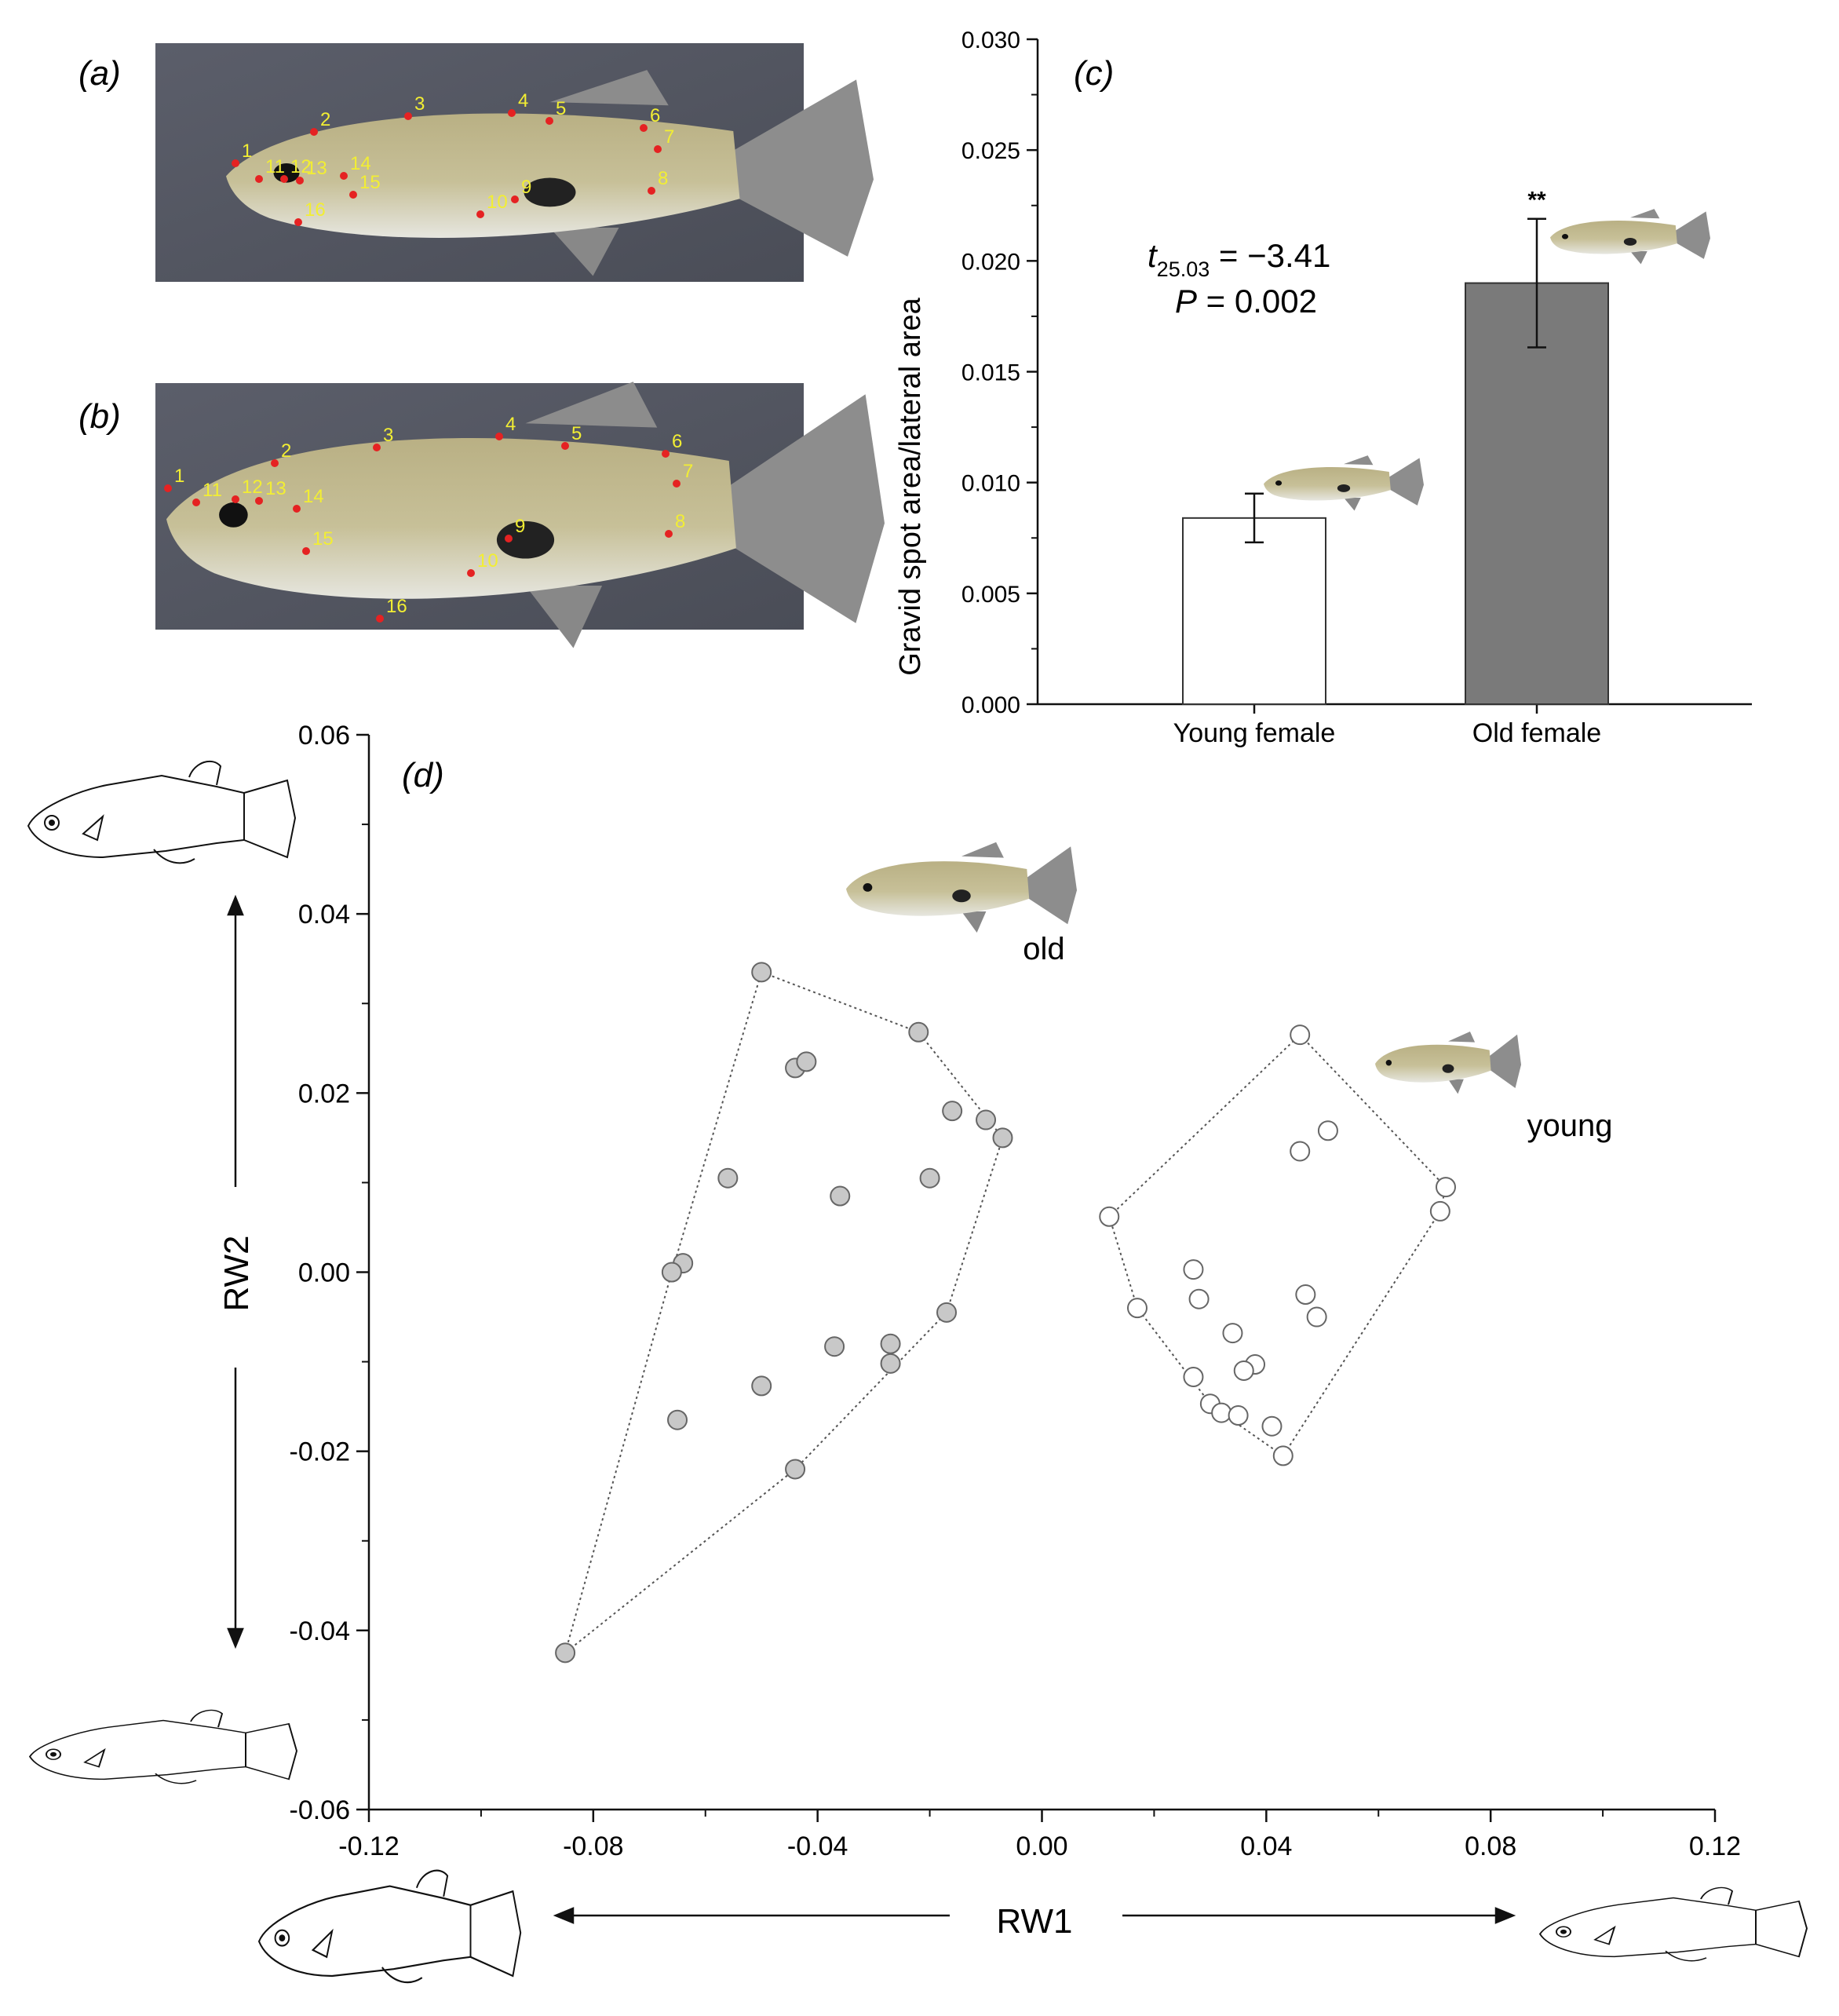 The width and height of the screenshot is (1839, 2016). Describe the element at coordinates (1570, 1125) in the screenshot. I see `d-series-label-young: young` at that location.